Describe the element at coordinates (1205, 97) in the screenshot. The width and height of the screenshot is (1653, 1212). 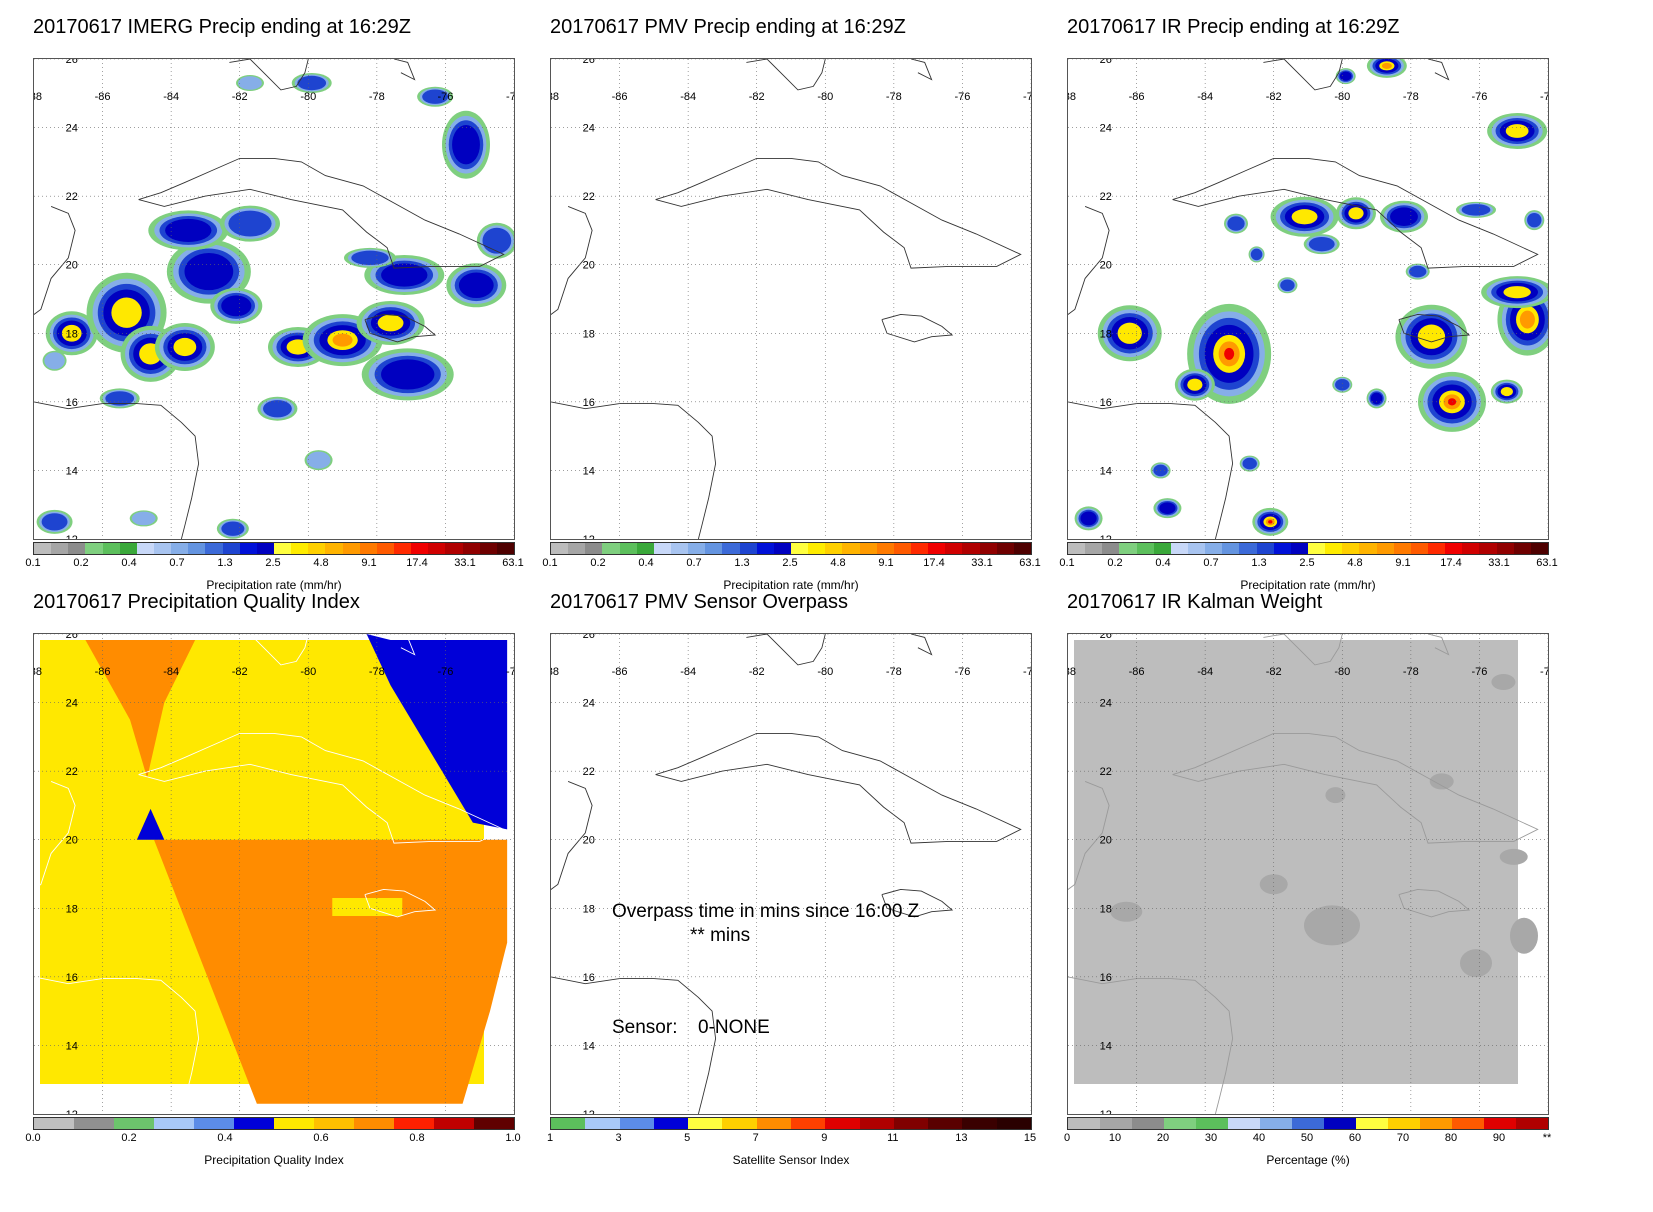
I see `longitude-label: -84` at that location.